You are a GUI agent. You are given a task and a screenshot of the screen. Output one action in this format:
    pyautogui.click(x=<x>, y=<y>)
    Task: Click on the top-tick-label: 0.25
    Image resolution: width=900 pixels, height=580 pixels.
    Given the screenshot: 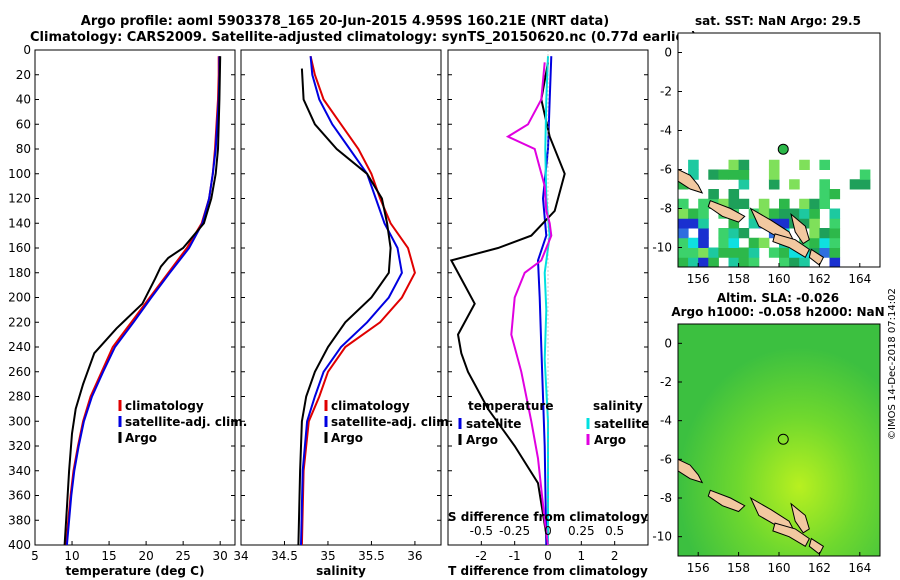 What is the action you would take?
    pyautogui.click(x=581, y=531)
    